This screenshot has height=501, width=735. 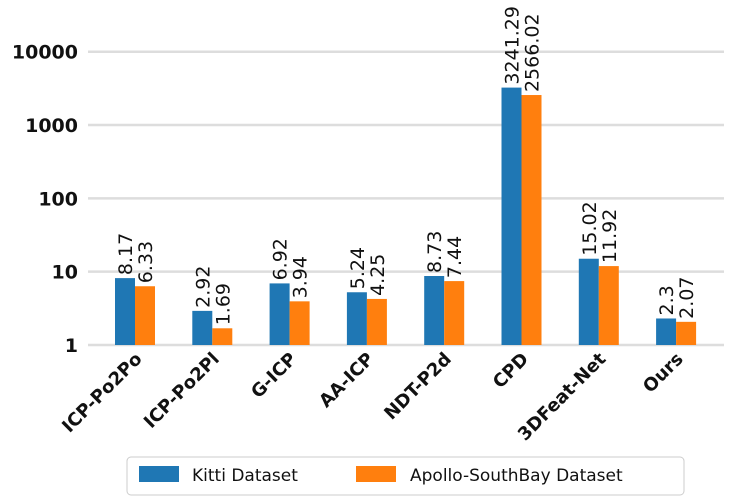 What do you see at coordinates (58, 199) in the screenshot?
I see `y-tick-label: 100` at bounding box center [58, 199].